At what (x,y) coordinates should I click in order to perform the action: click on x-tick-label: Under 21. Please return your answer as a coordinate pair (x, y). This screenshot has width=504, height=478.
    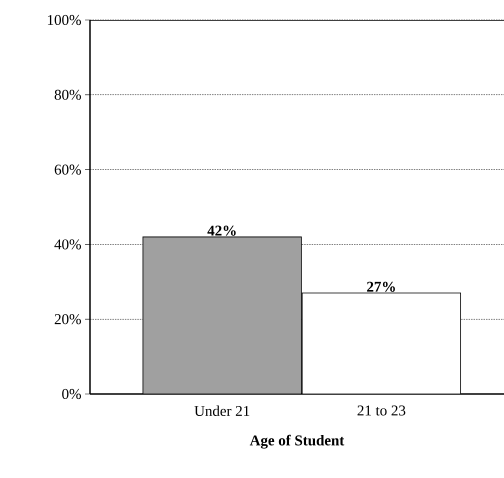
    Looking at the image, I should click on (222, 411).